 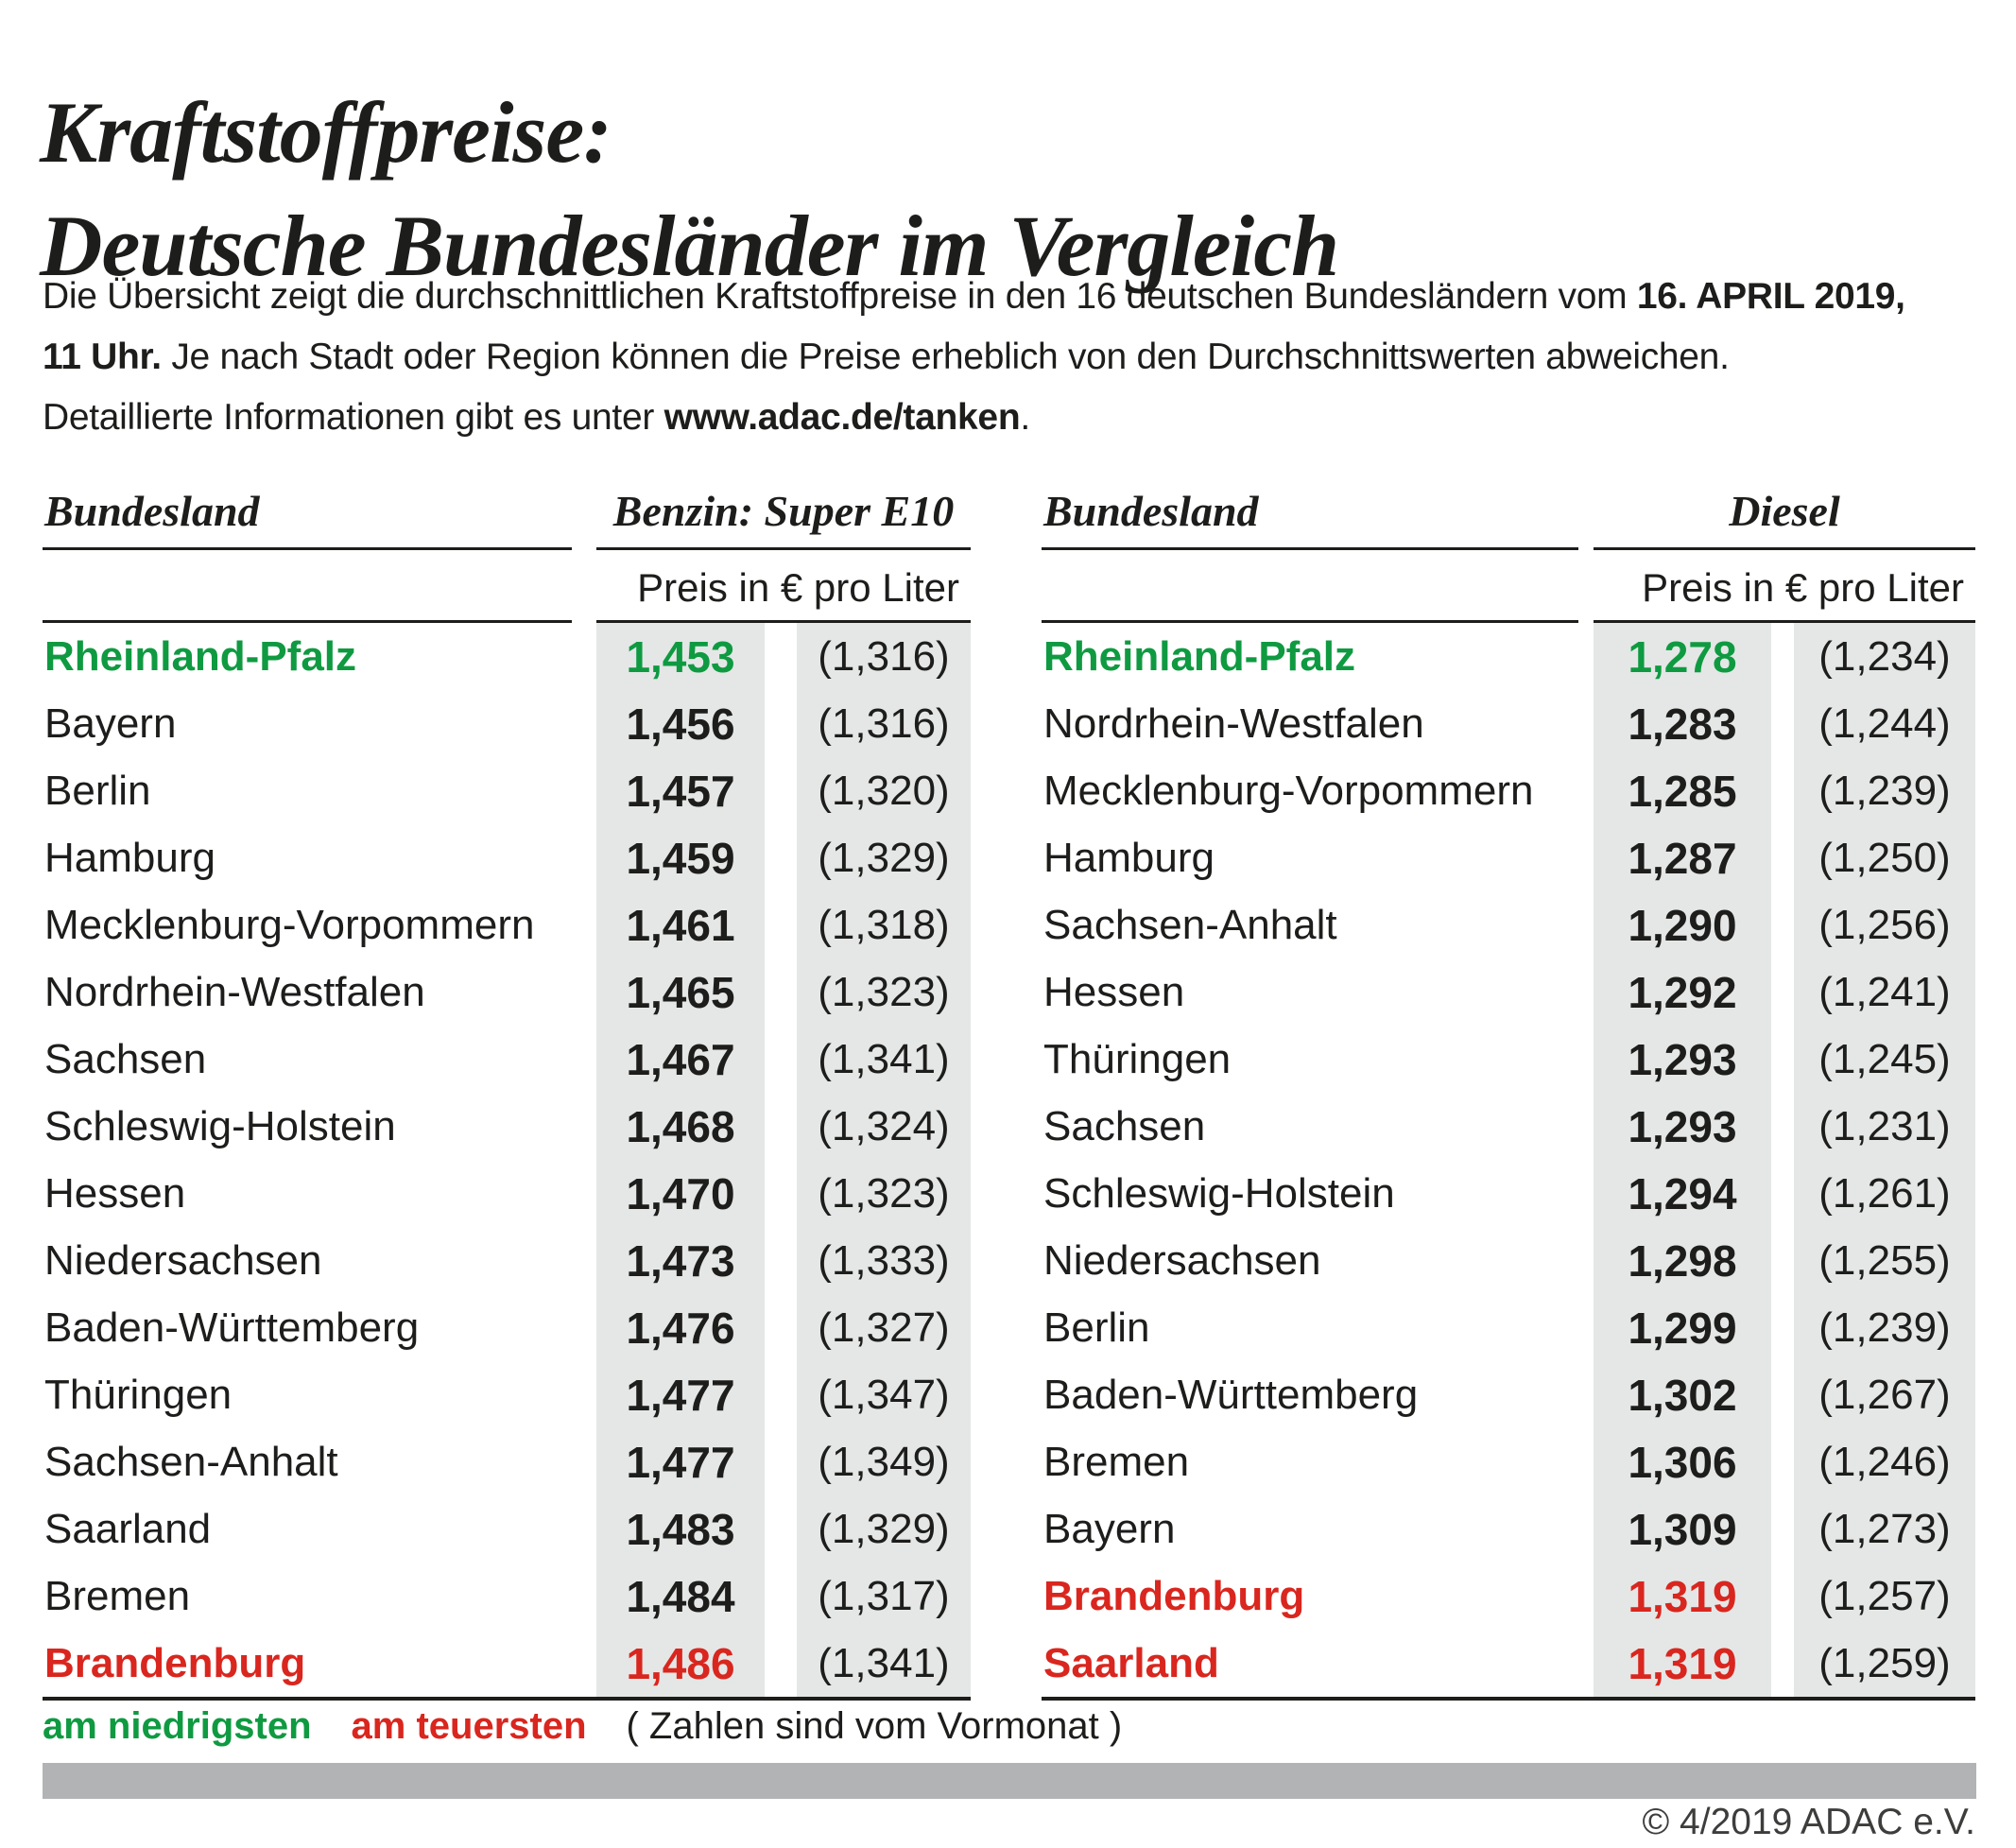 What do you see at coordinates (884, 858) in the screenshot?
I see `previous-month-value: (1,329)` at bounding box center [884, 858].